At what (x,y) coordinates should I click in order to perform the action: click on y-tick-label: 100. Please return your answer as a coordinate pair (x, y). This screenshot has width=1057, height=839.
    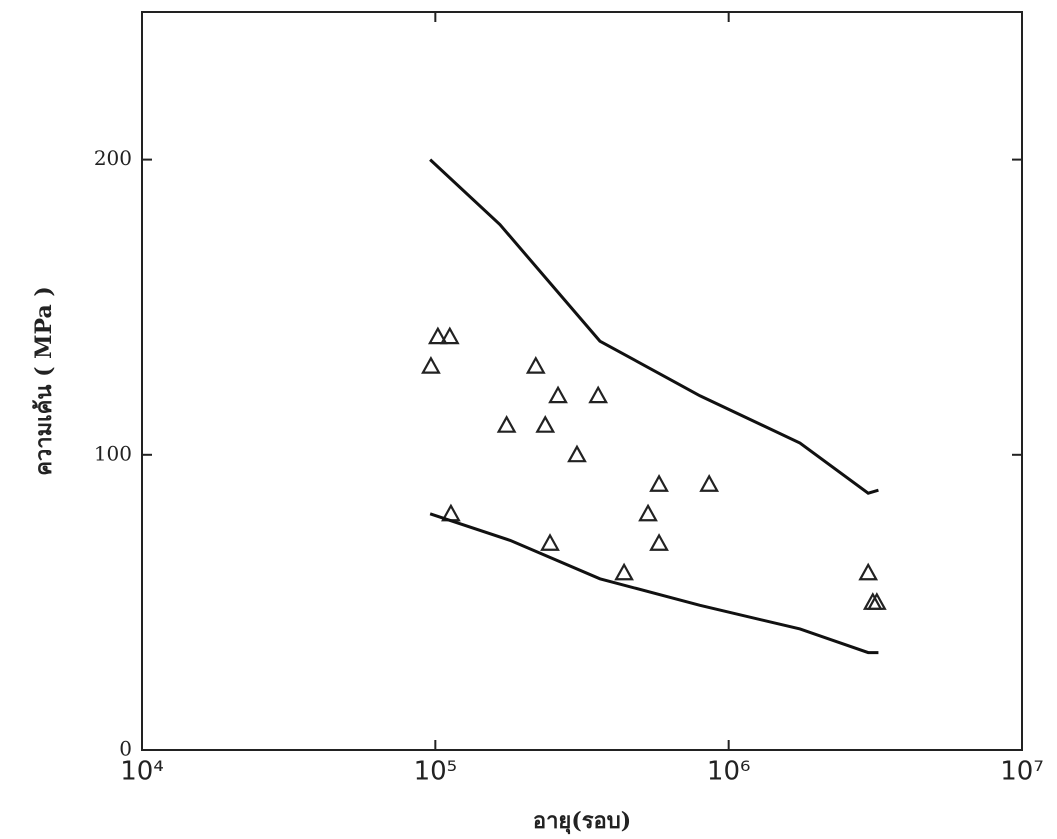
    Looking at the image, I should click on (113, 453).